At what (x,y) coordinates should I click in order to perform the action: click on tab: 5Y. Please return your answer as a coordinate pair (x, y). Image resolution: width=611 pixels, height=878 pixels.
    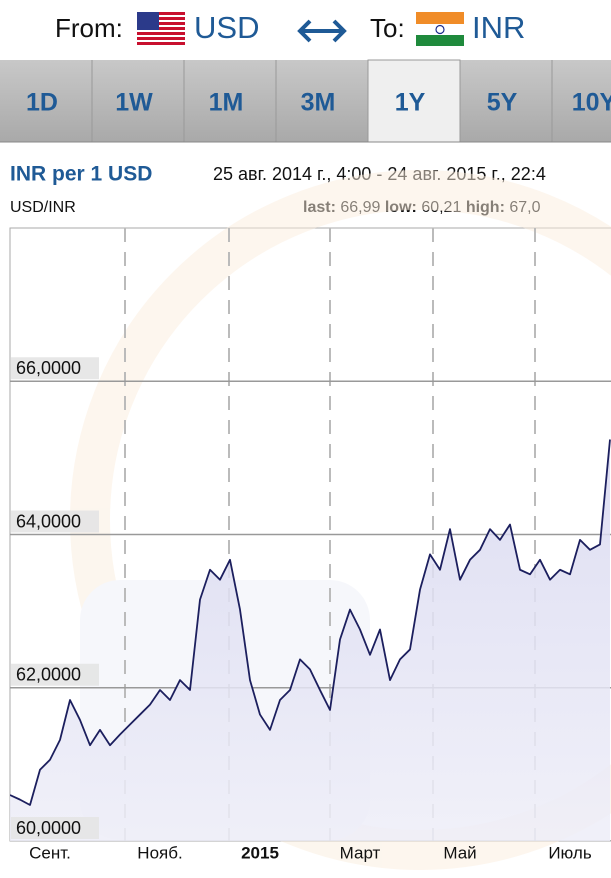
    Looking at the image, I should click on (502, 103).